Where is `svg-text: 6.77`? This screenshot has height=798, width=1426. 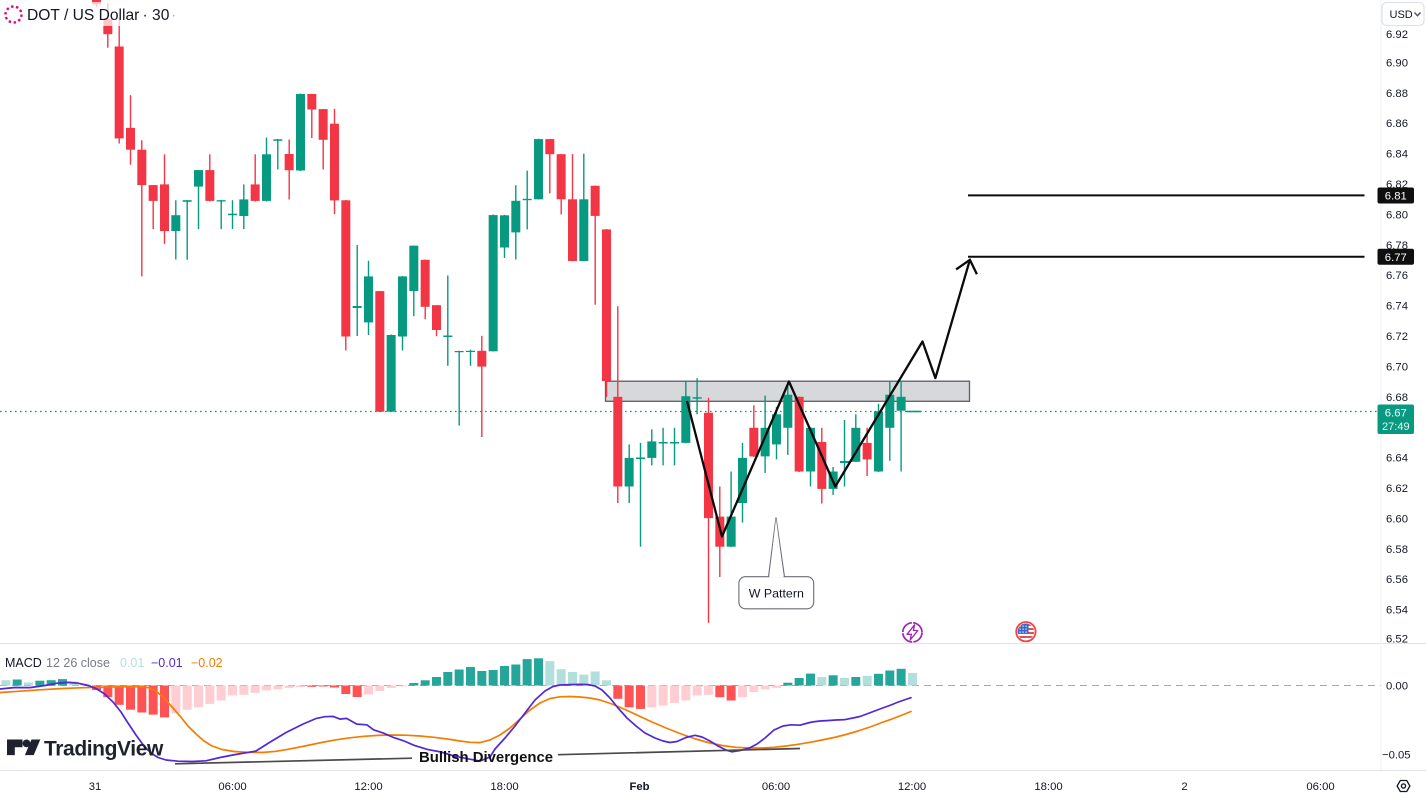
svg-text: 6.77 is located at coordinates (1396, 258).